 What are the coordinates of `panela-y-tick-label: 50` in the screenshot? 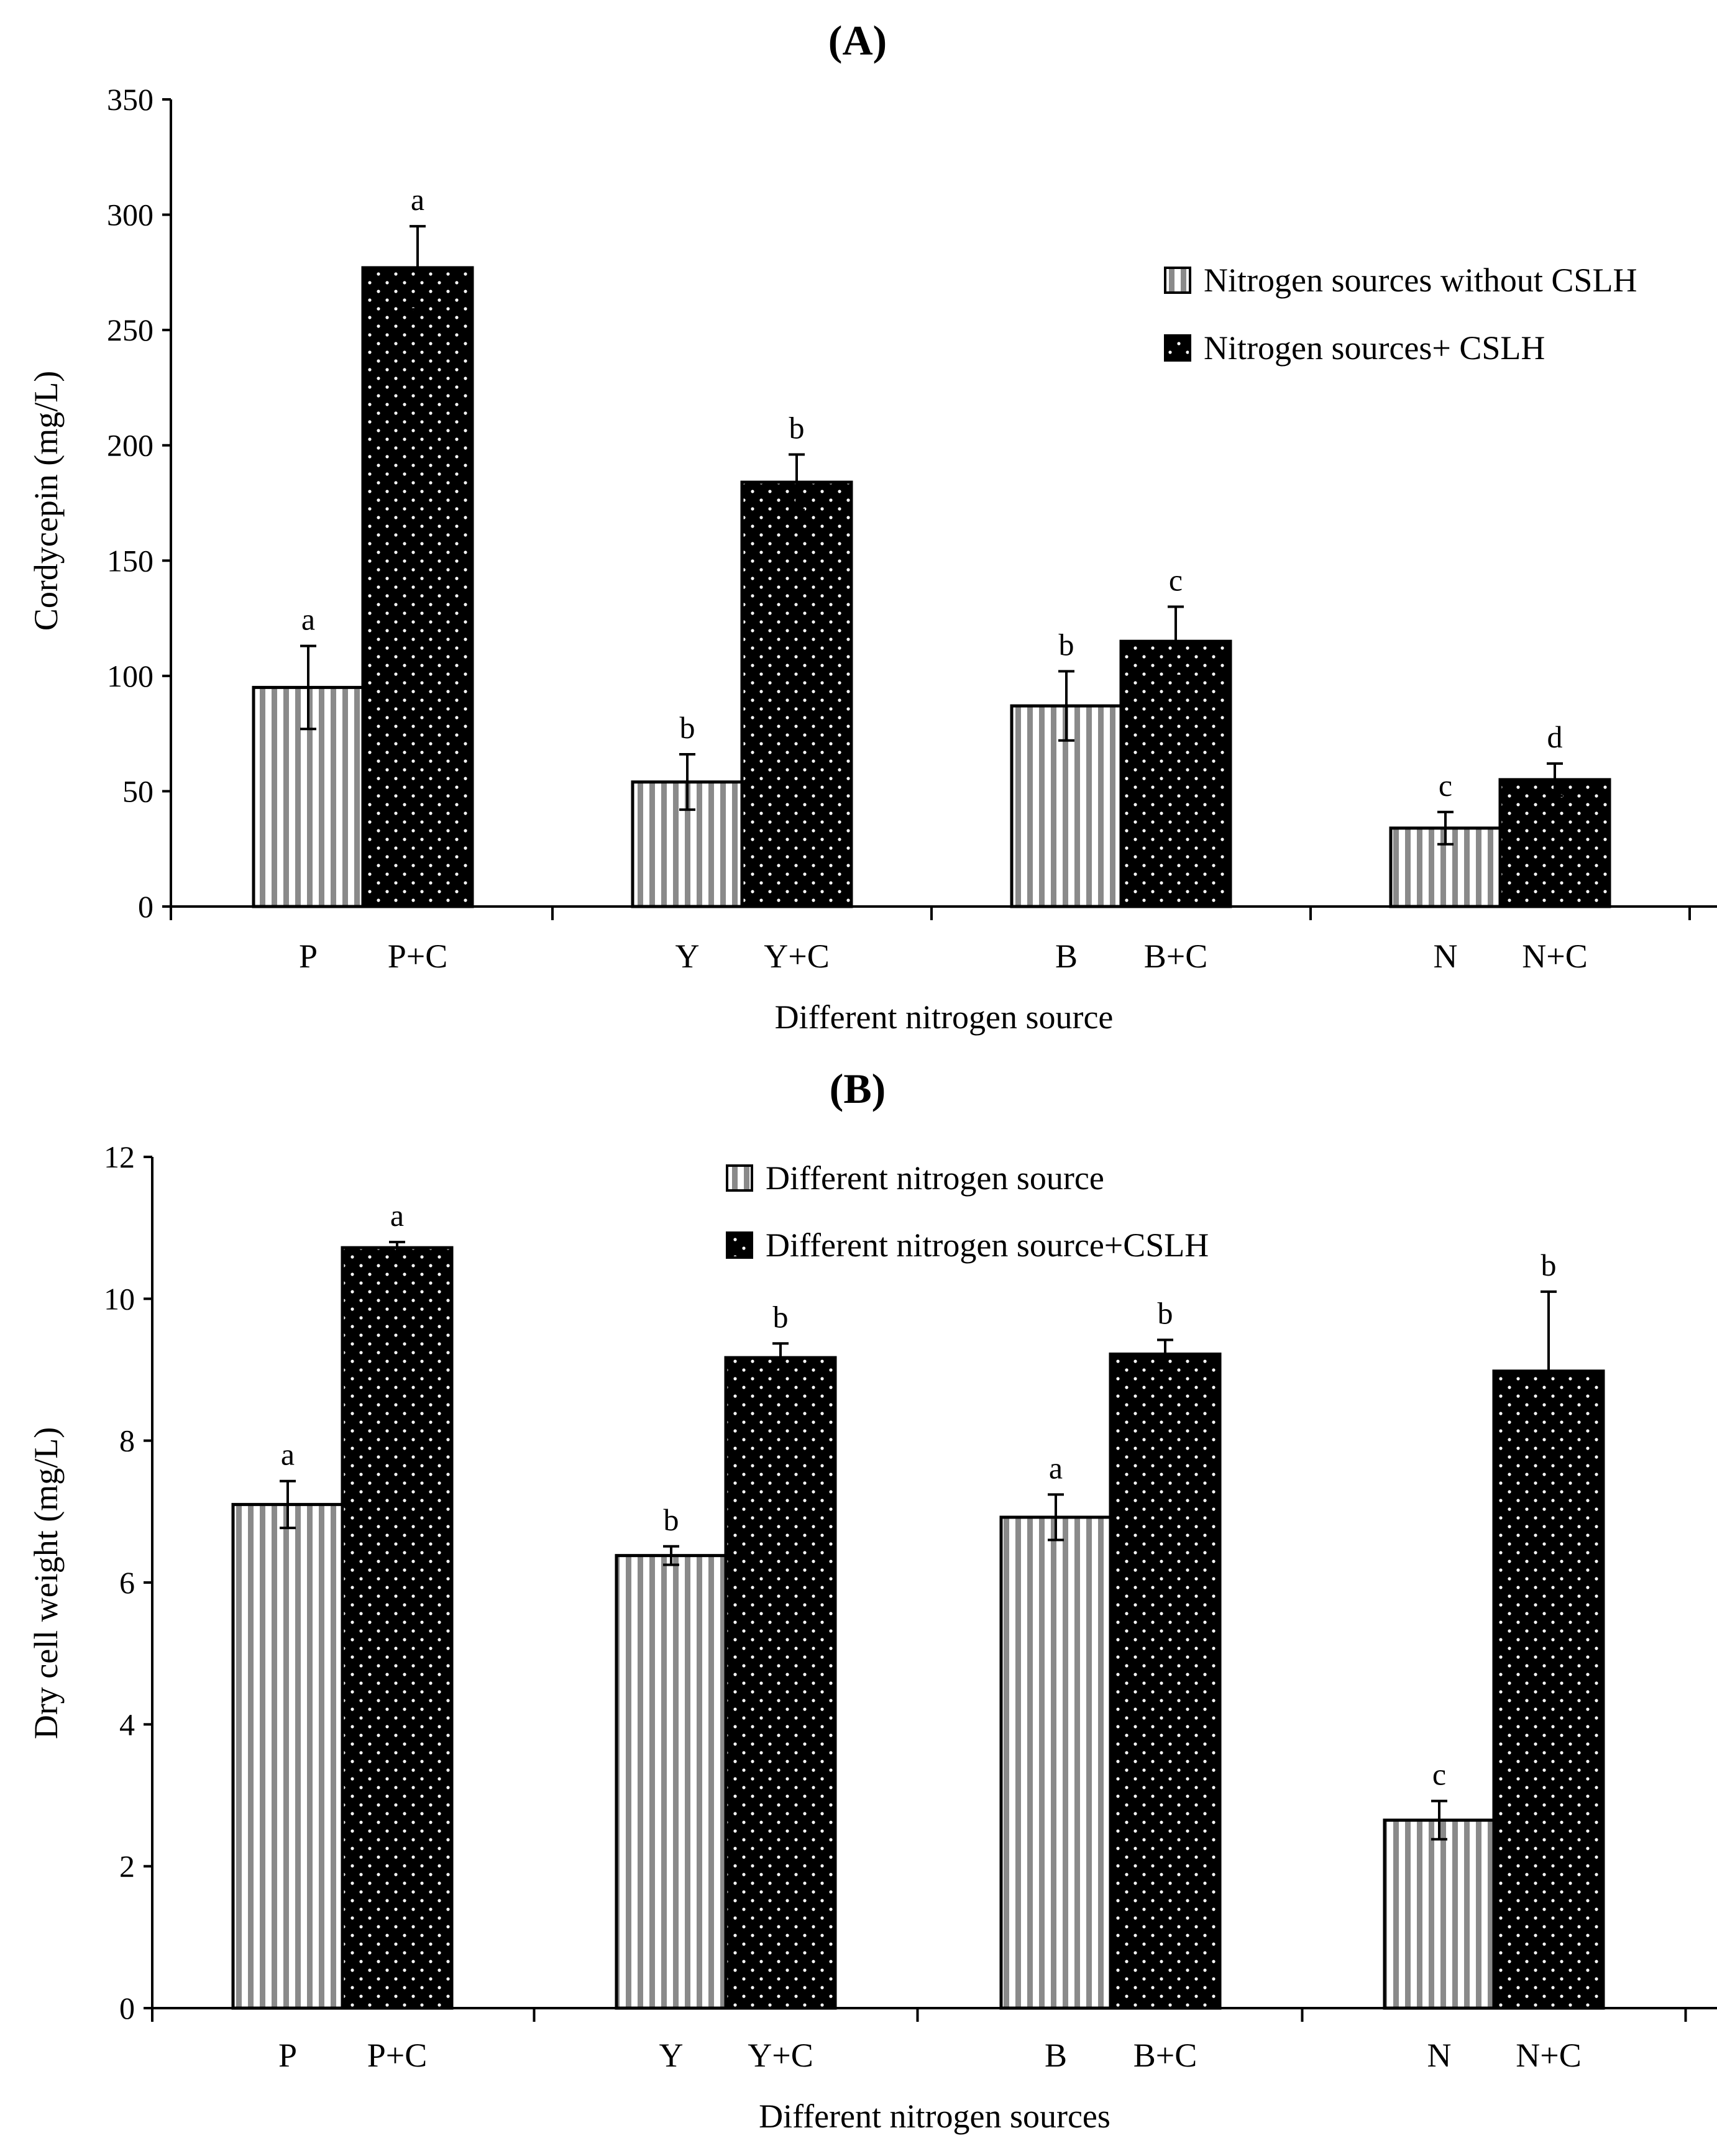 It's located at (137, 791).